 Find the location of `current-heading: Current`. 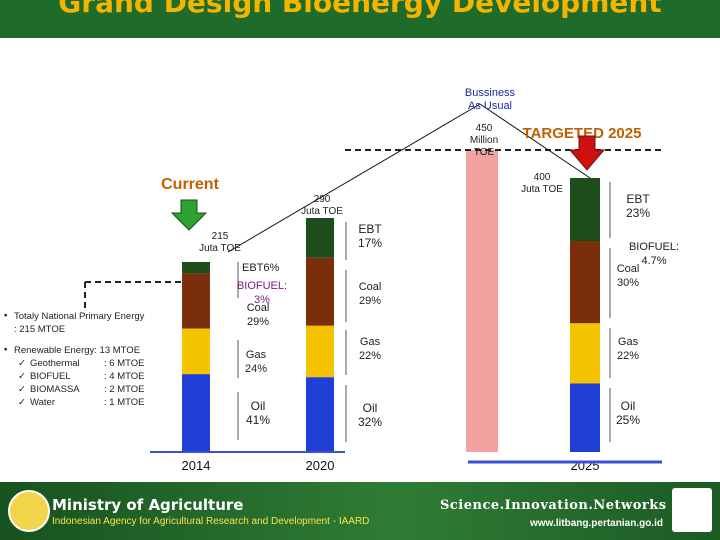

current-heading: Current is located at coordinates (190, 184).